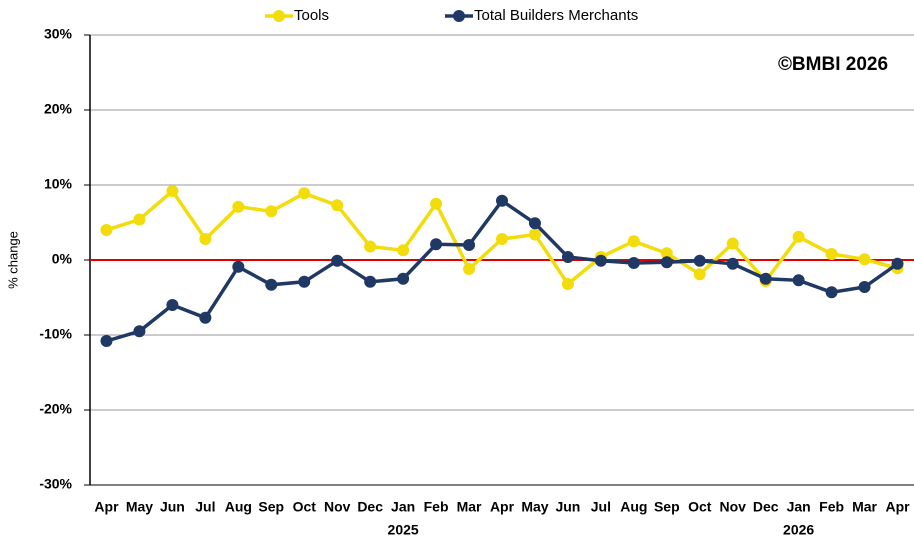 Image resolution: width=914 pixels, height=538 pixels. I want to click on year-label: 2026, so click(798, 530).